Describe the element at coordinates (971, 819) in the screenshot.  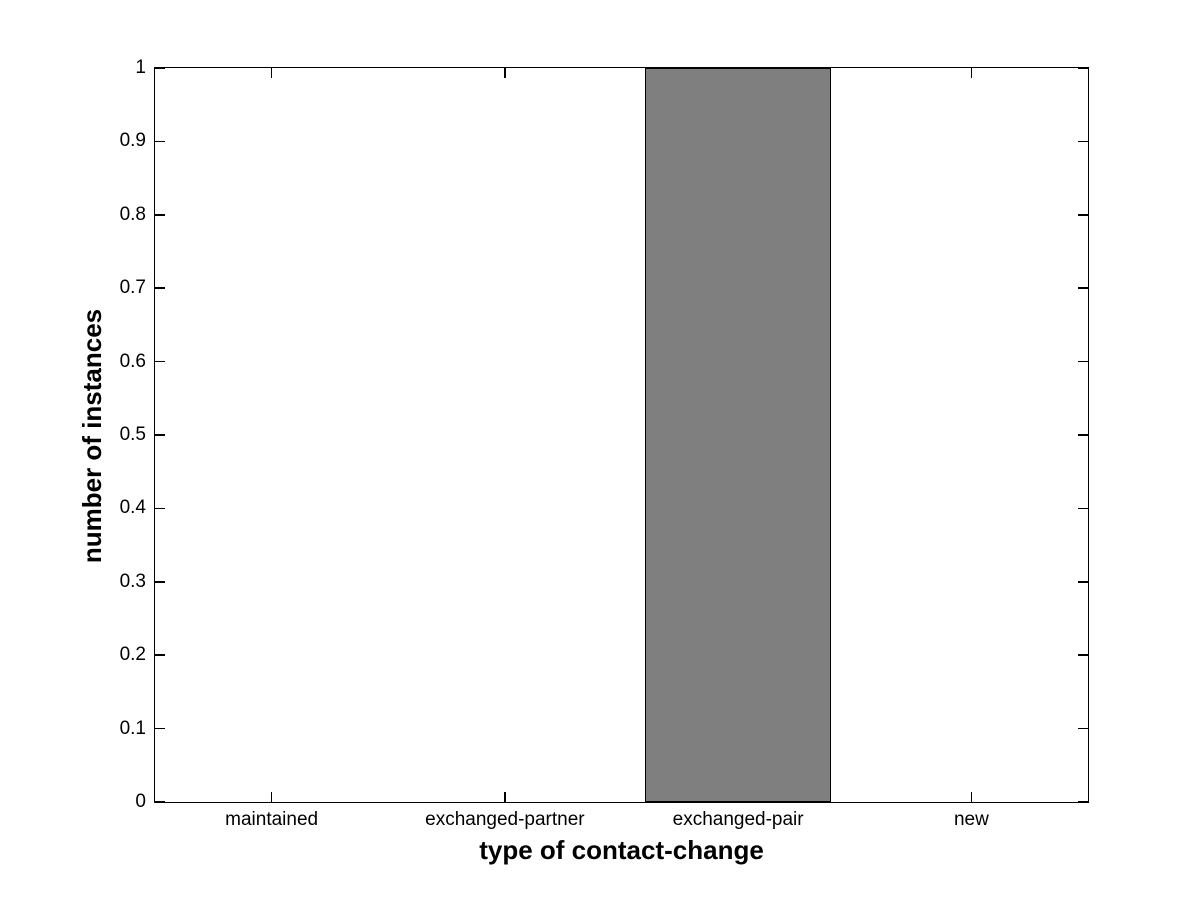
I see `x-tick-label: new` at that location.